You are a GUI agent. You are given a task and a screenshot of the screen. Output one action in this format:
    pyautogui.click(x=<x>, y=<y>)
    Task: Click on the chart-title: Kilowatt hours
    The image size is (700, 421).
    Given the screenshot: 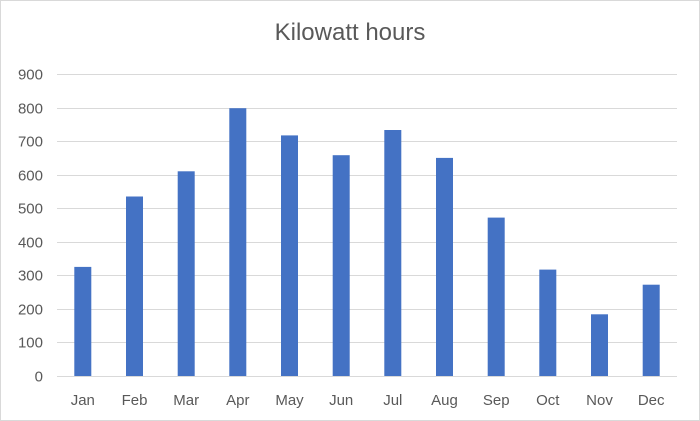 What is the action you would take?
    pyautogui.click(x=350, y=32)
    